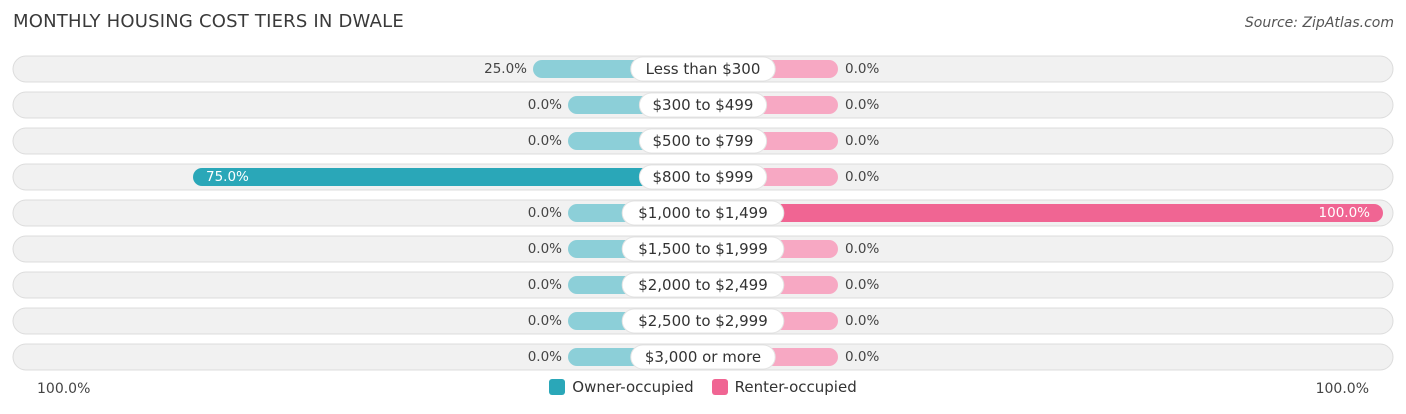 Image resolution: width=1406 pixels, height=414 pixels. I want to click on chart-title: MONTHLY HOUSING COST TIERS IN DWALE, so click(208, 21).